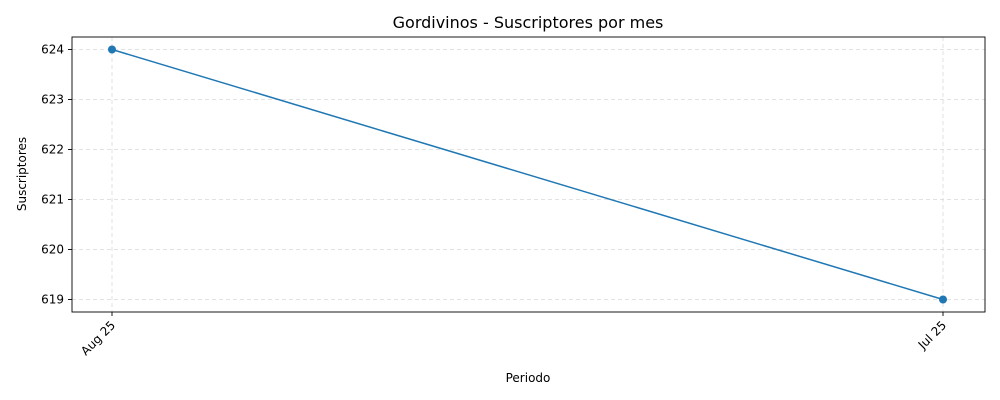  I want to click on x-axis-label: Periodo, so click(528, 378).